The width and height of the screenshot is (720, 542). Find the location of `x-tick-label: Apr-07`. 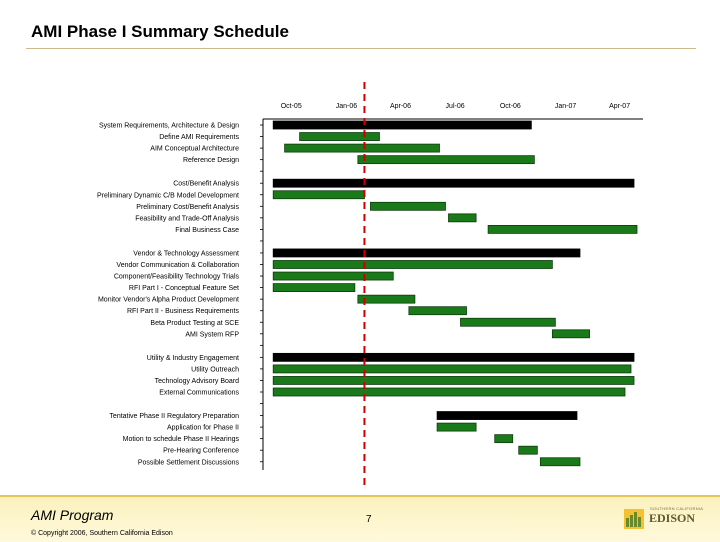

x-tick-label: Apr-07 is located at coordinates (619, 106).